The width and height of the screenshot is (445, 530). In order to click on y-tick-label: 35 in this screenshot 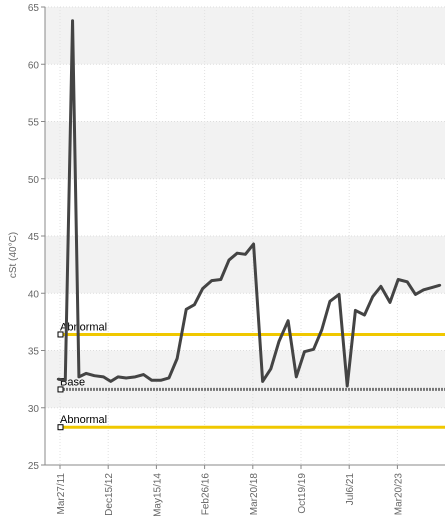, I will do `click(34, 352)`.